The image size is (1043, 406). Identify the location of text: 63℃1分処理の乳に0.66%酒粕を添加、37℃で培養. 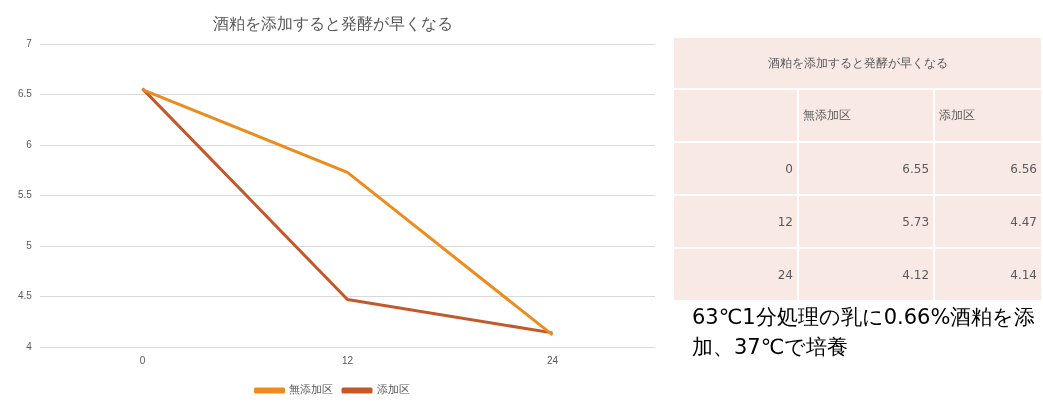
(864, 332).